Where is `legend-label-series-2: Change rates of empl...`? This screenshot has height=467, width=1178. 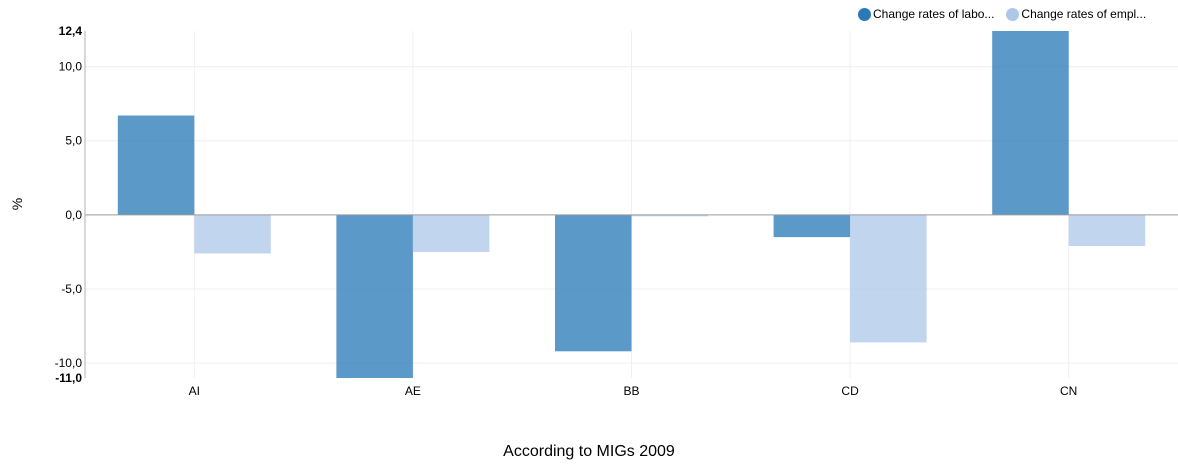
legend-label-series-2: Change rates of empl... is located at coordinates (1084, 14).